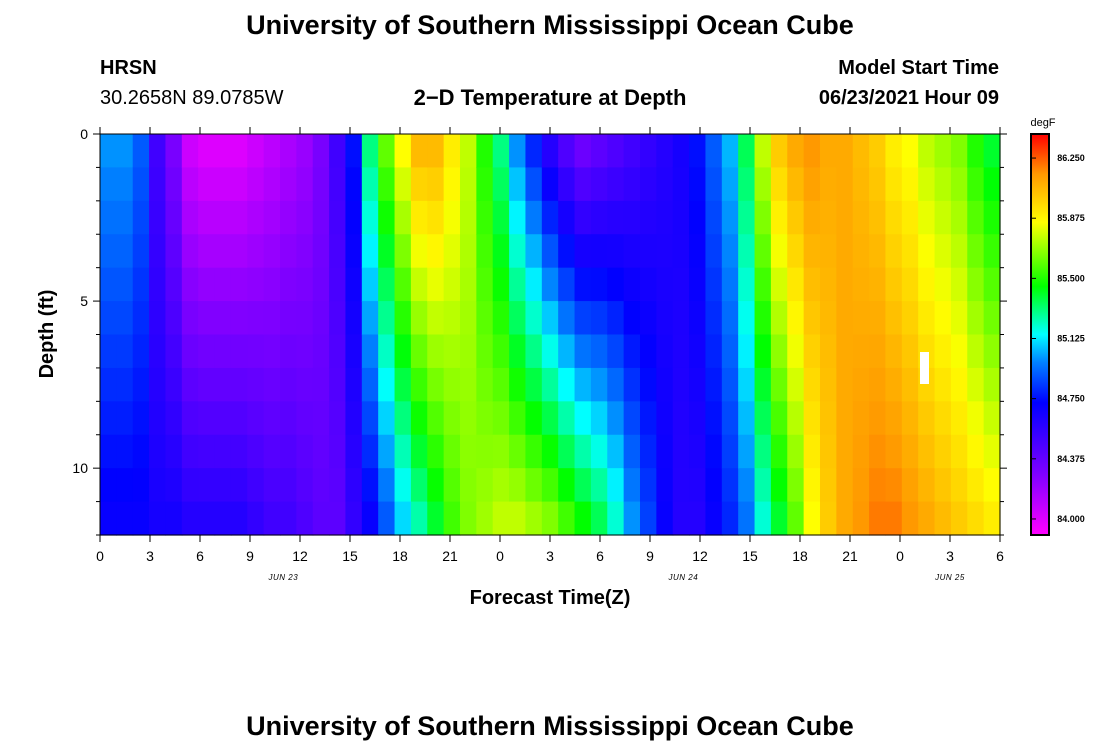 The width and height of the screenshot is (1100, 750). Describe the element at coordinates (1040, 334) in the screenshot. I see `colorbar` at that location.